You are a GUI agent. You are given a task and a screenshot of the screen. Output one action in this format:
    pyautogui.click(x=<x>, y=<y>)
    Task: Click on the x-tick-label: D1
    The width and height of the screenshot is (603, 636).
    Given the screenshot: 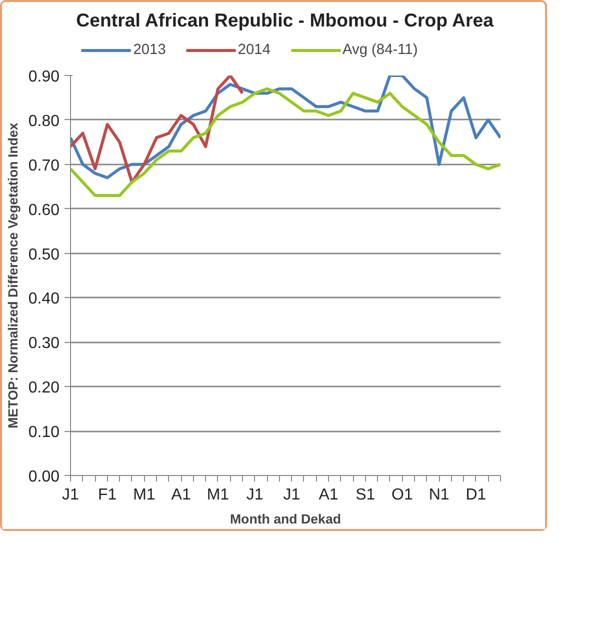 What is the action you would take?
    pyautogui.click(x=476, y=495)
    